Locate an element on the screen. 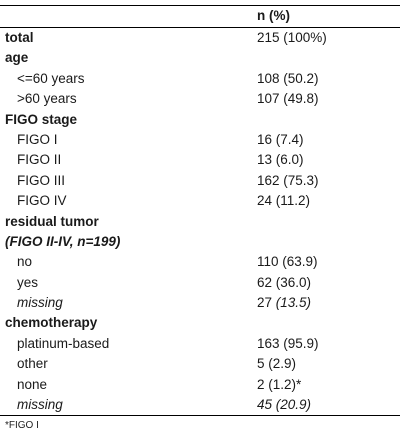 This screenshot has width=400, height=431. bottom-rule is located at coordinates (200, 416).